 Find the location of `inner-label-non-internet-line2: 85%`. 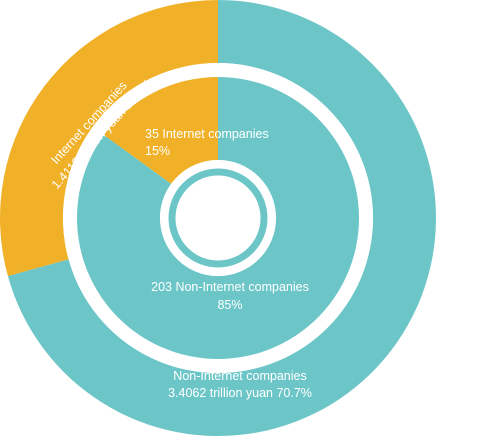

inner-label-non-internet-line2: 85% is located at coordinates (229, 305).